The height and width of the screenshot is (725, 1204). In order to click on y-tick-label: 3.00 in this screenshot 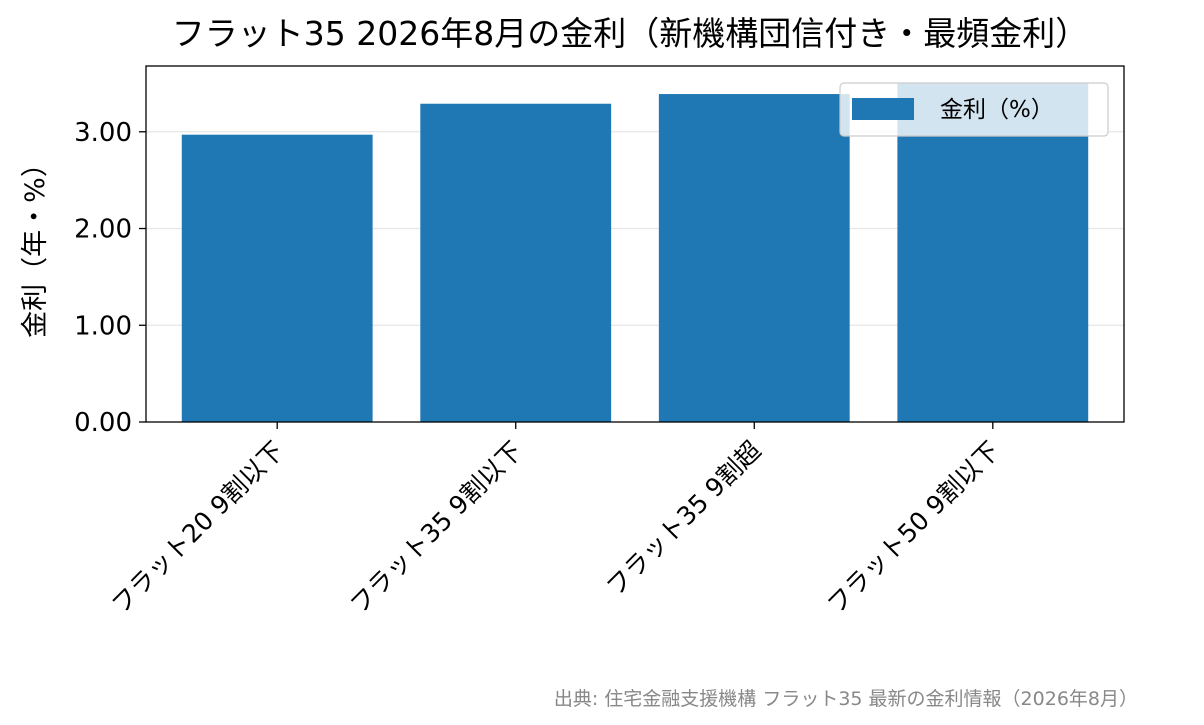, I will do `click(103, 133)`.